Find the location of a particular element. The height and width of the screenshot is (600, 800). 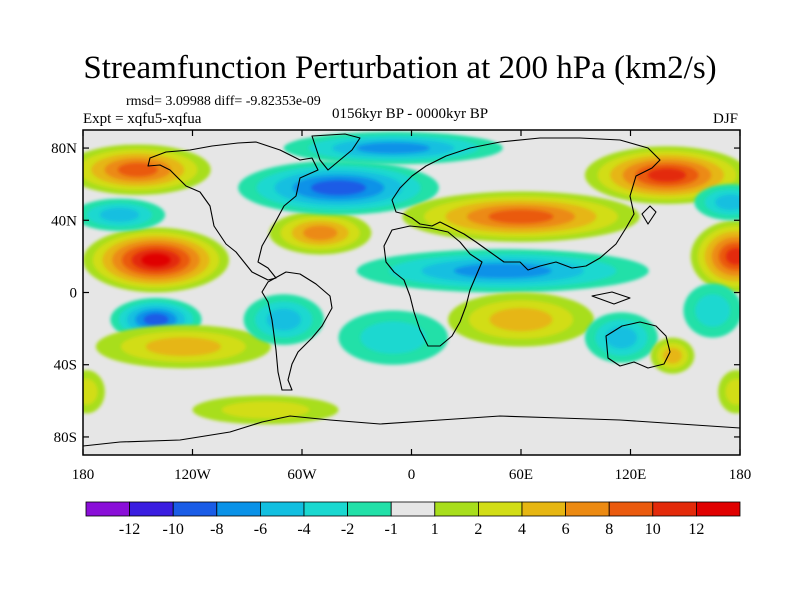

colorbar-label: -8 is located at coordinates (216, 529).